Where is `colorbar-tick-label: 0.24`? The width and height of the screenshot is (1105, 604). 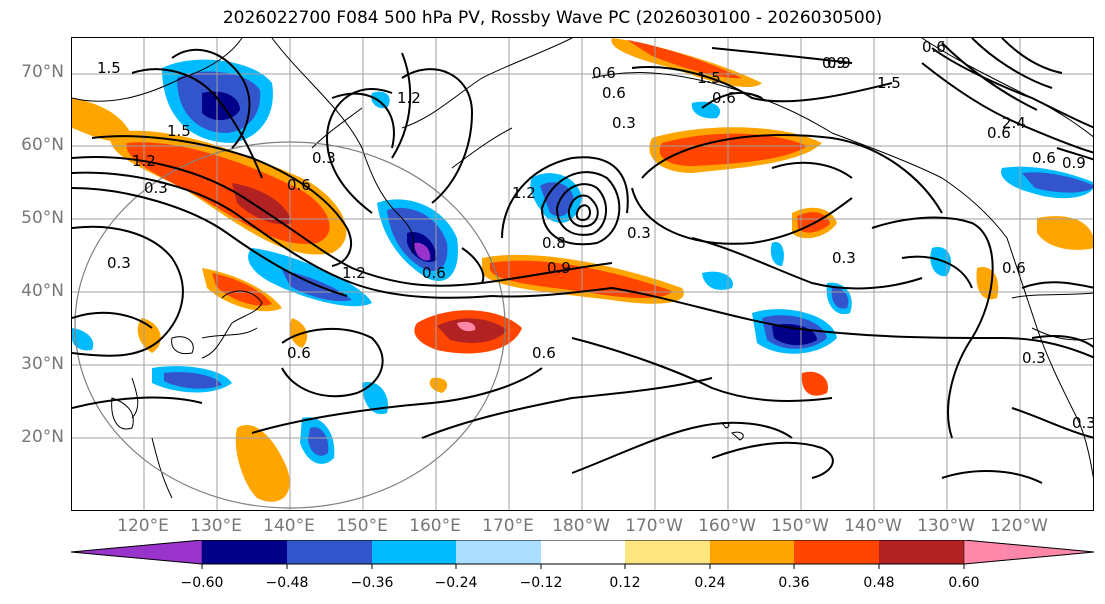
colorbar-tick-label: 0.24 is located at coordinates (710, 583).